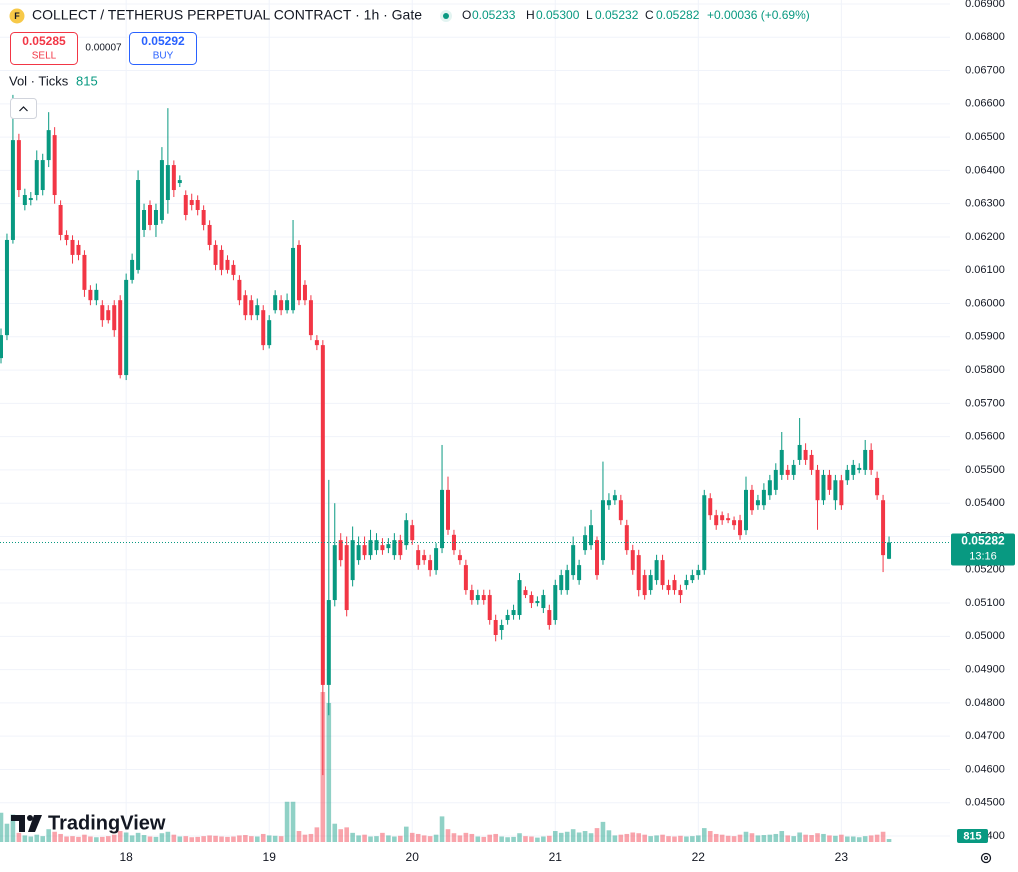 This screenshot has height=872, width=1018. What do you see at coordinates (985, 237) in the screenshot?
I see `y-tick-label: 0.06200` at bounding box center [985, 237].